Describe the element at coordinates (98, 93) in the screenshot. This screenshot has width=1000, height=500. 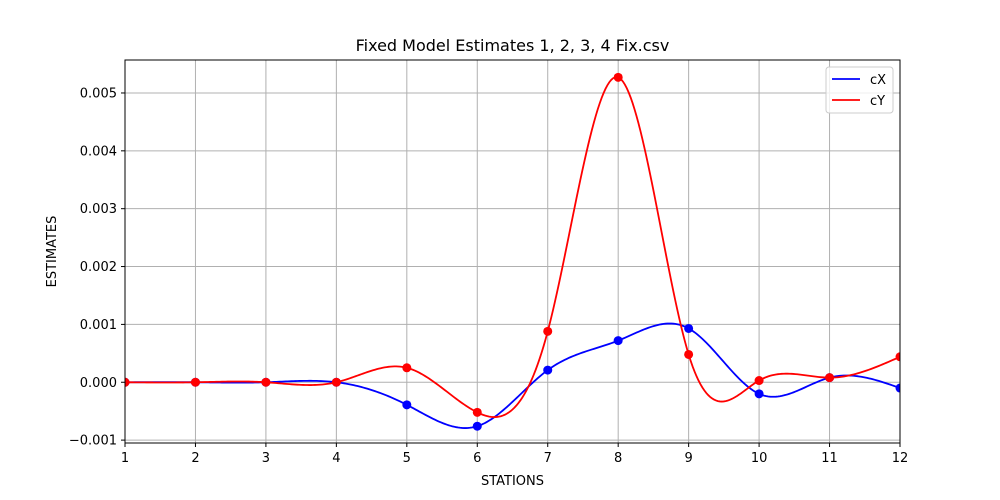
I see `y-tick-label: 0.005` at that location.